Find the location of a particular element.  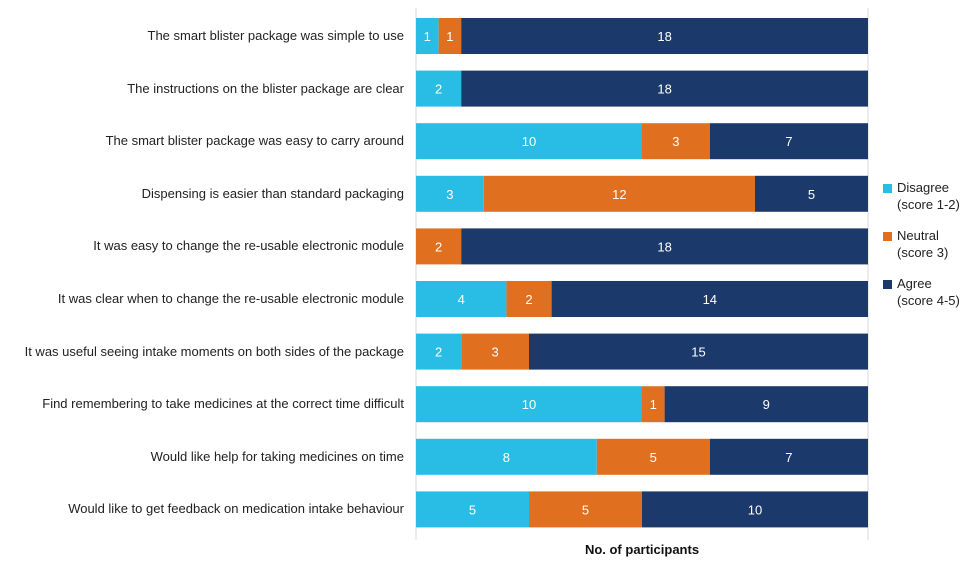

data-label: 8 is located at coordinates (506, 457).